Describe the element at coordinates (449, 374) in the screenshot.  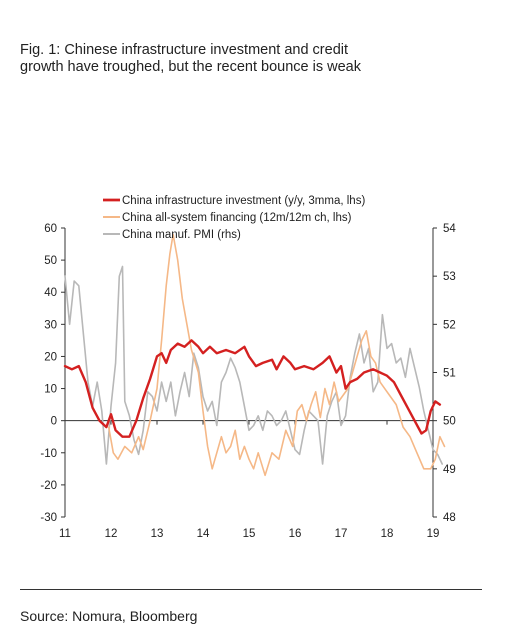
I see `right-y-tick-label: 51` at that location.